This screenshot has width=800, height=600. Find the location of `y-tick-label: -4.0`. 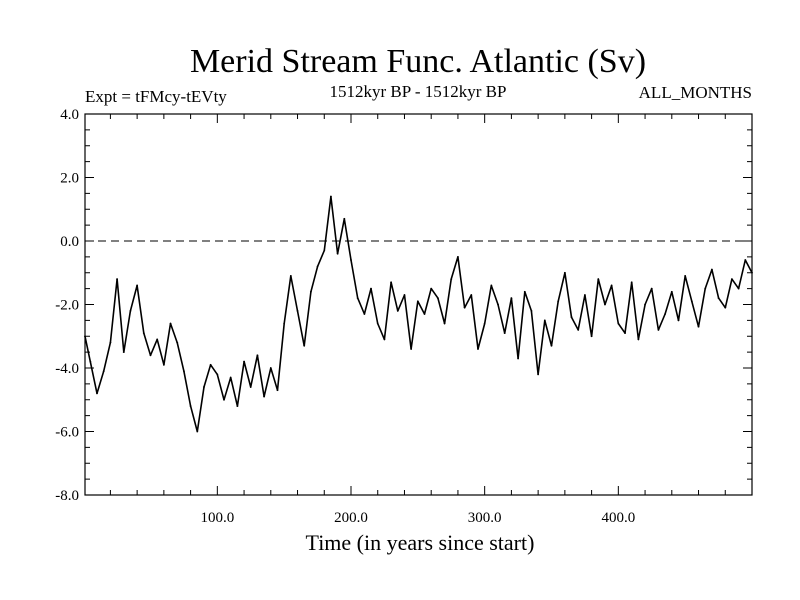

y-tick-label: -4.0 is located at coordinates (67, 369).